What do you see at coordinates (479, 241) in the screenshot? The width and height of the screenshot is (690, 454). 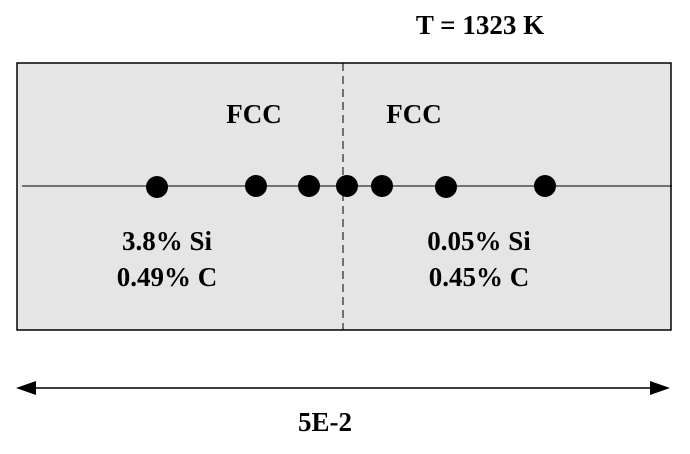 I see `composition: 0.05% Si` at bounding box center [479, 241].